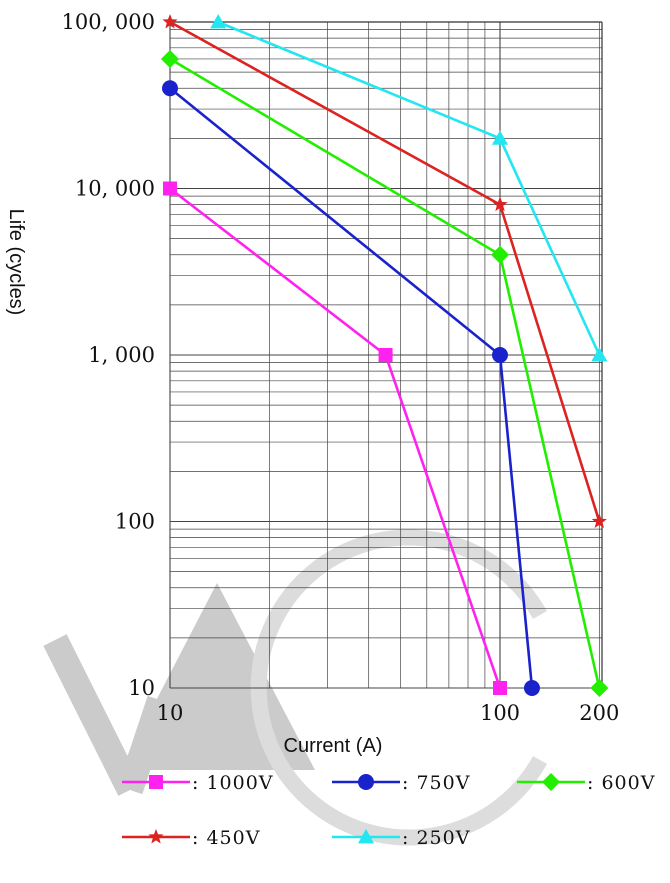 The image size is (670, 883). Describe the element at coordinates (170, 713) in the screenshot. I see `x-tick-label: 10` at that location.